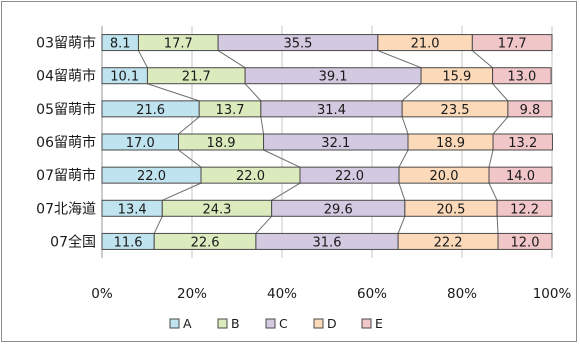 This screenshot has width=580, height=346. Describe the element at coordinates (331, 110) in the screenshot. I see `data-label: 31.4` at that location.